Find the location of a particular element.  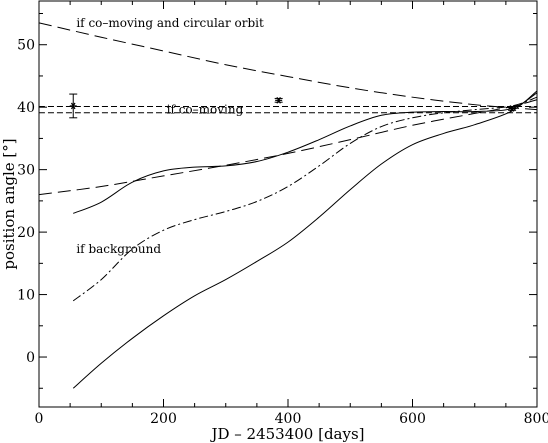

x-tick-label: 200 is located at coordinates (163, 419).